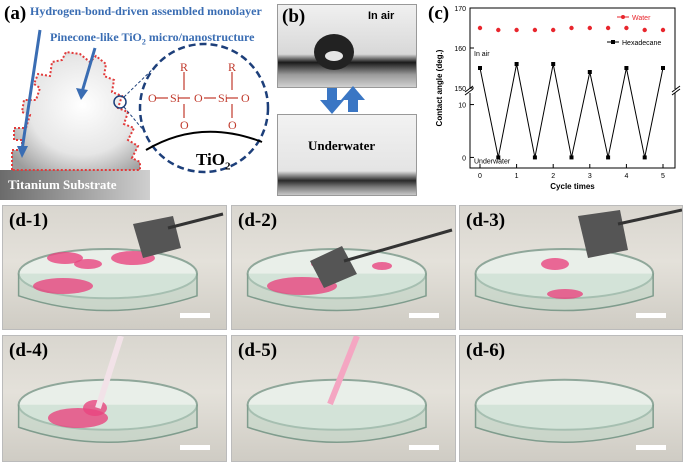 The height and width of the screenshot is (464, 685). Describe the element at coordinates (571, 267) in the screenshot. I see `photo-d-3: (d-3)` at that location.